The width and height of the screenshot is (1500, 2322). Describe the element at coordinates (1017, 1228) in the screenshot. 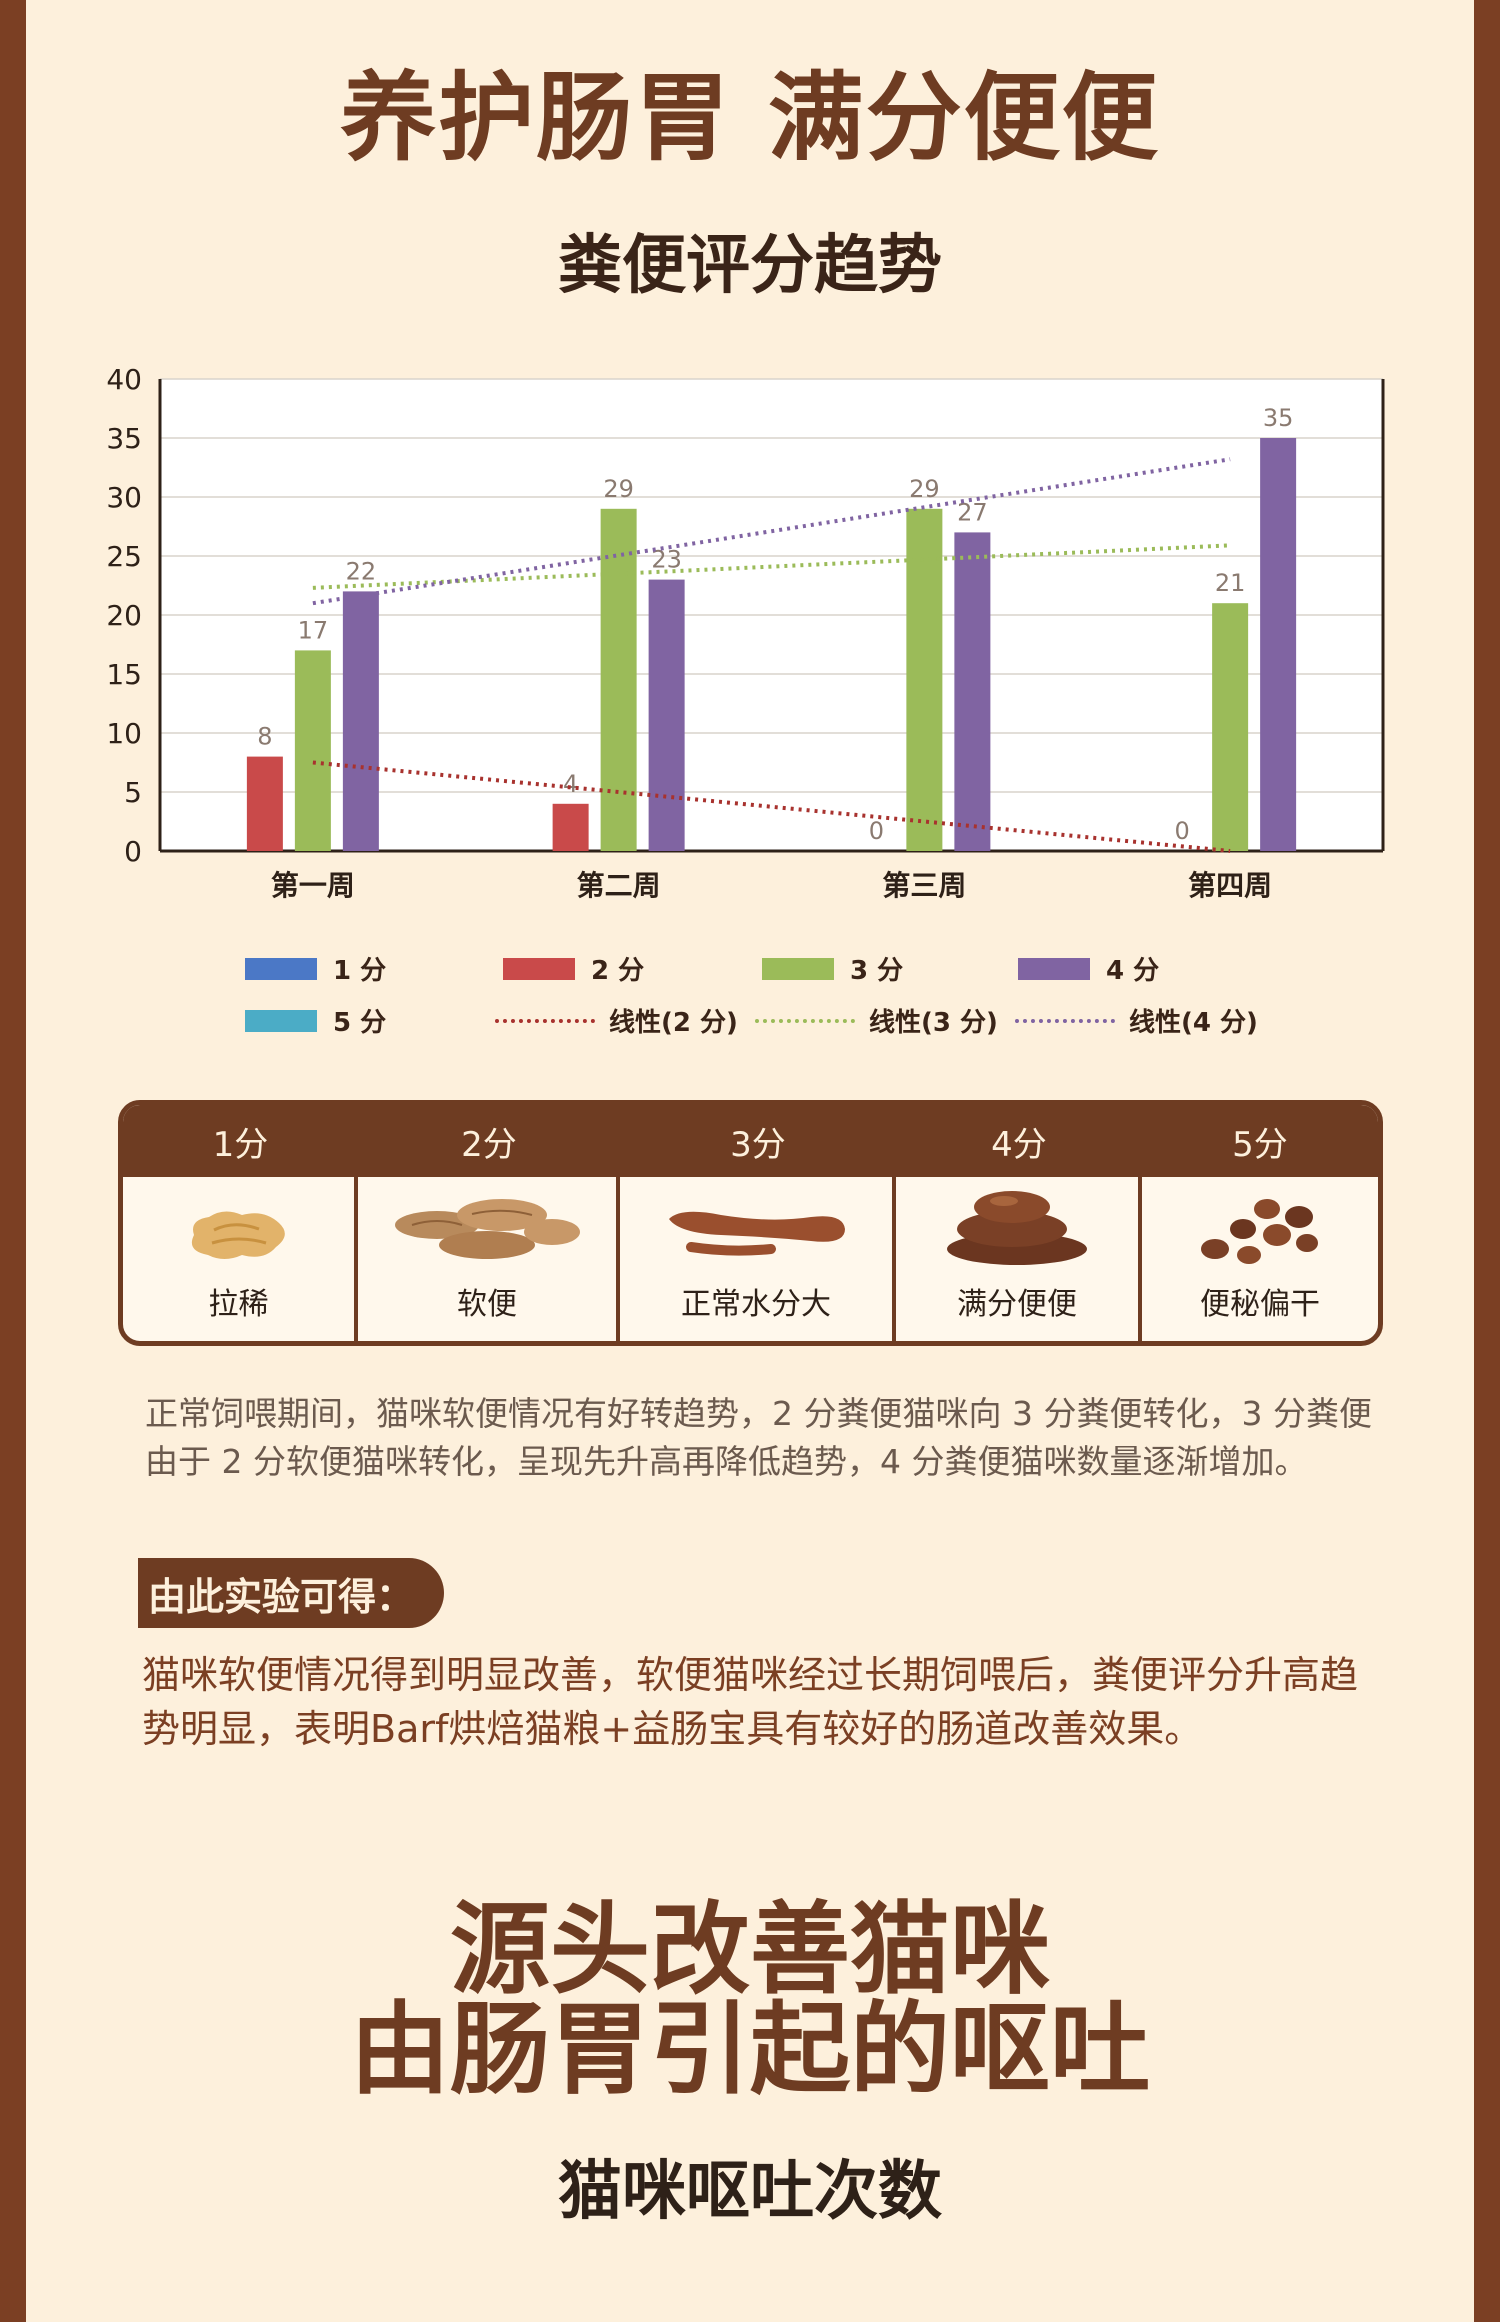

I see `stool-perfect-icon` at that location.